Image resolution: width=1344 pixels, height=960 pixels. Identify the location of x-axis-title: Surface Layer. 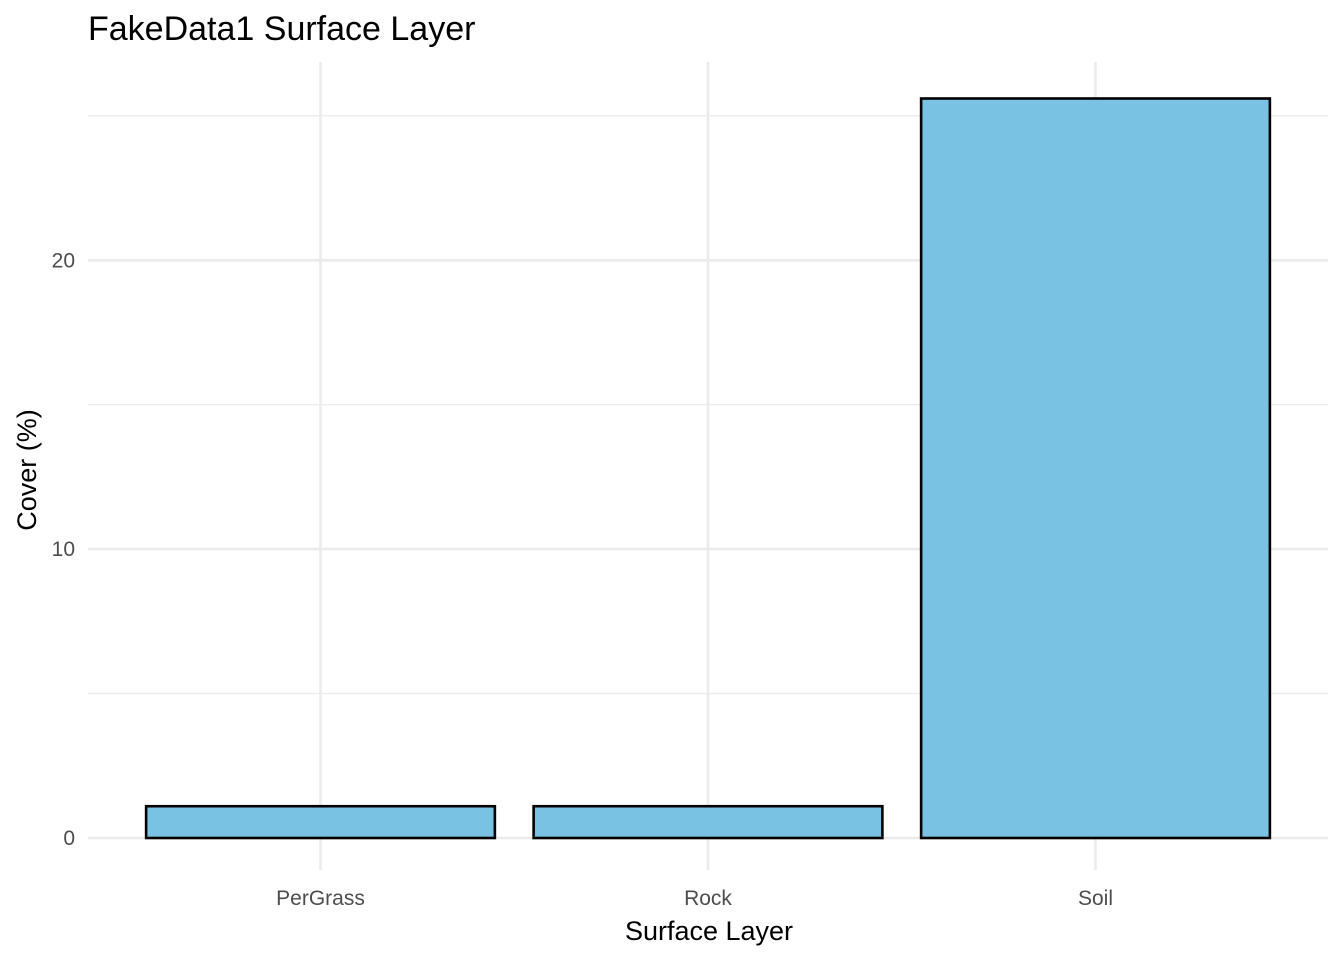
(709, 931).